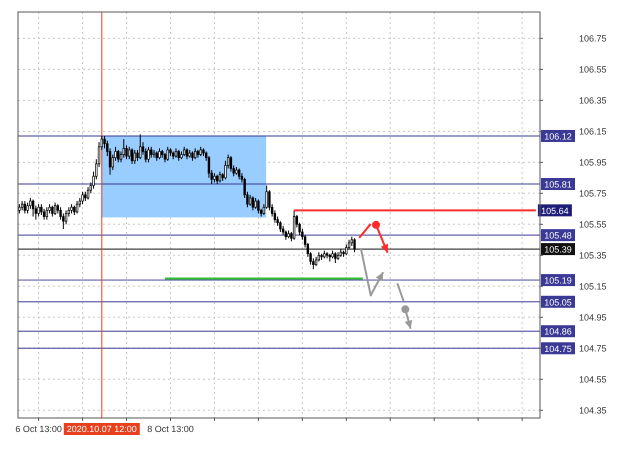 This screenshot has height=453, width=620. What do you see at coordinates (558, 349) in the screenshot?
I see `ref-line-label: 104.75` at bounding box center [558, 349].